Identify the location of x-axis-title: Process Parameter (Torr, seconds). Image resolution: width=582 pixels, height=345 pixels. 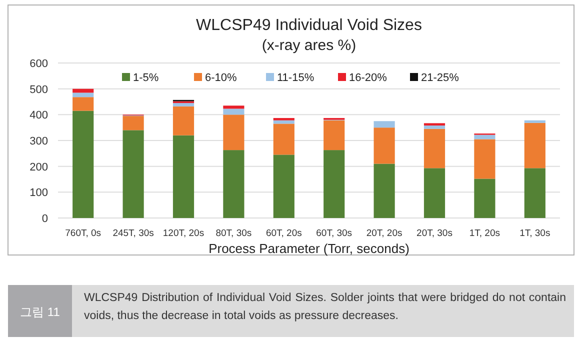
(309, 248).